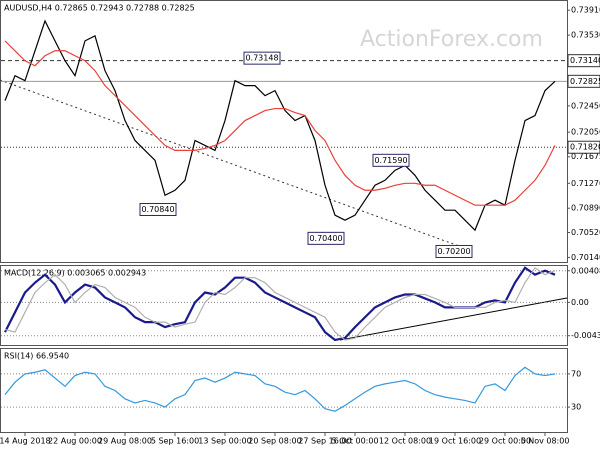  Describe the element at coordinates (455, 441) in the screenshot. I see `x-tick-label: 19 Oct 16:00` at that location.